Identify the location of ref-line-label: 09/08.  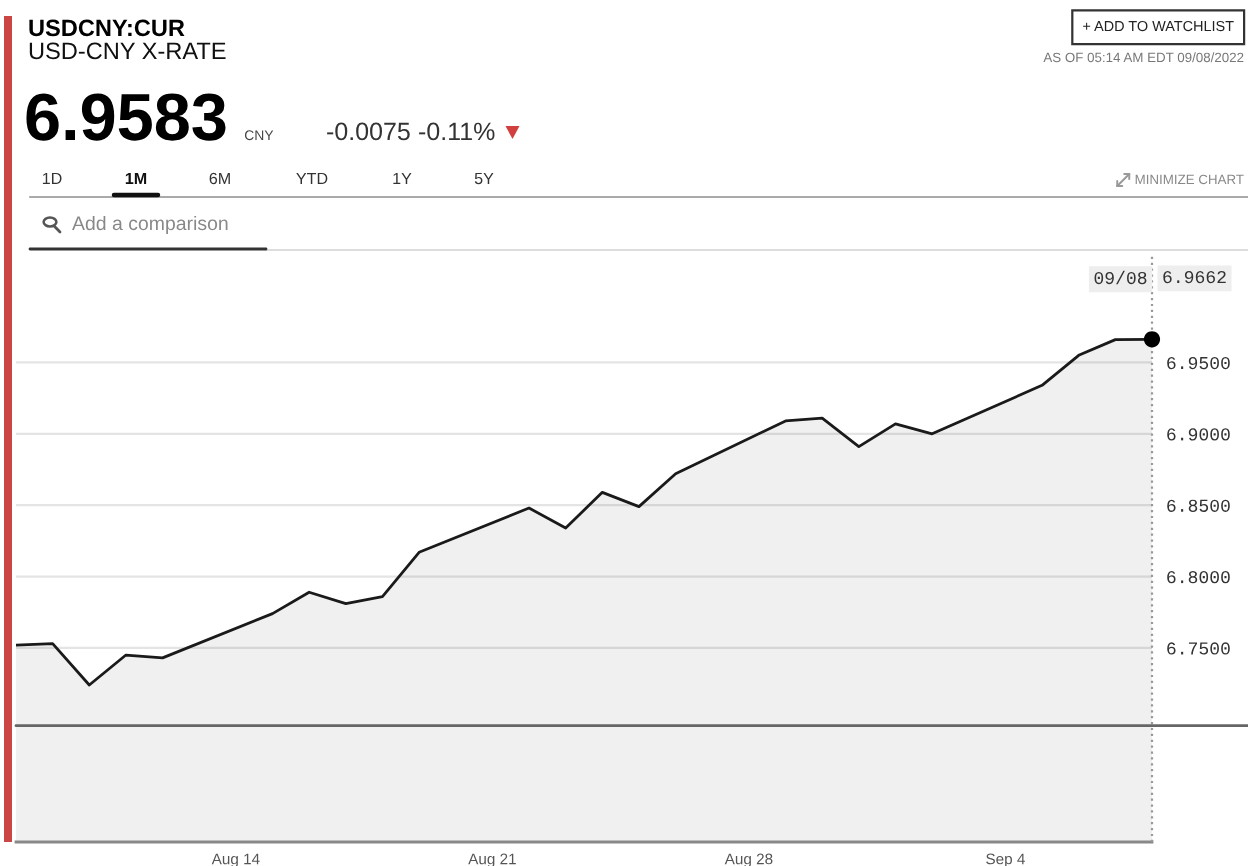
(1120, 277).